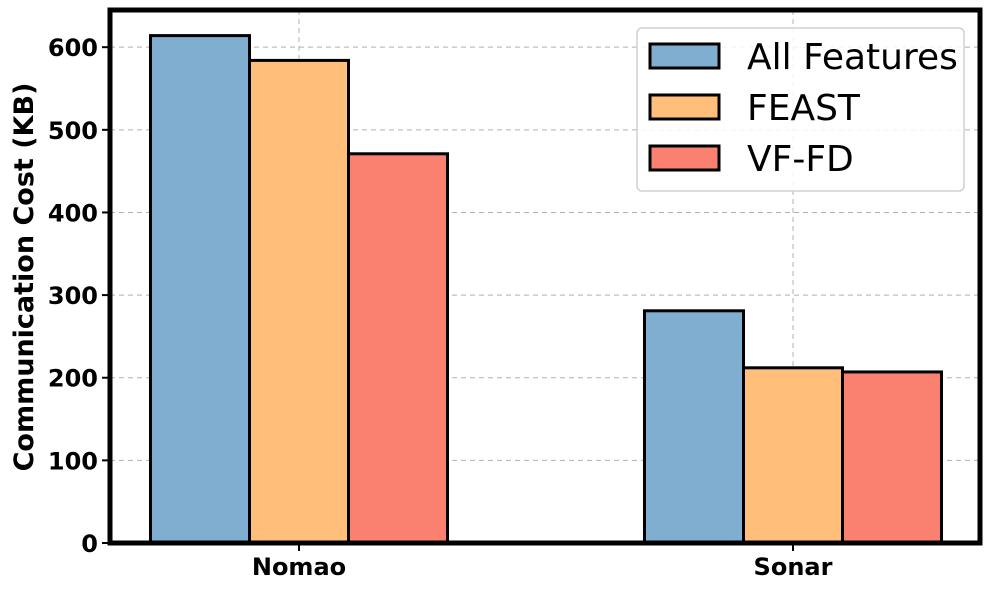  I want to click on legend: All Features FEAST VF-FD, so click(800, 109).